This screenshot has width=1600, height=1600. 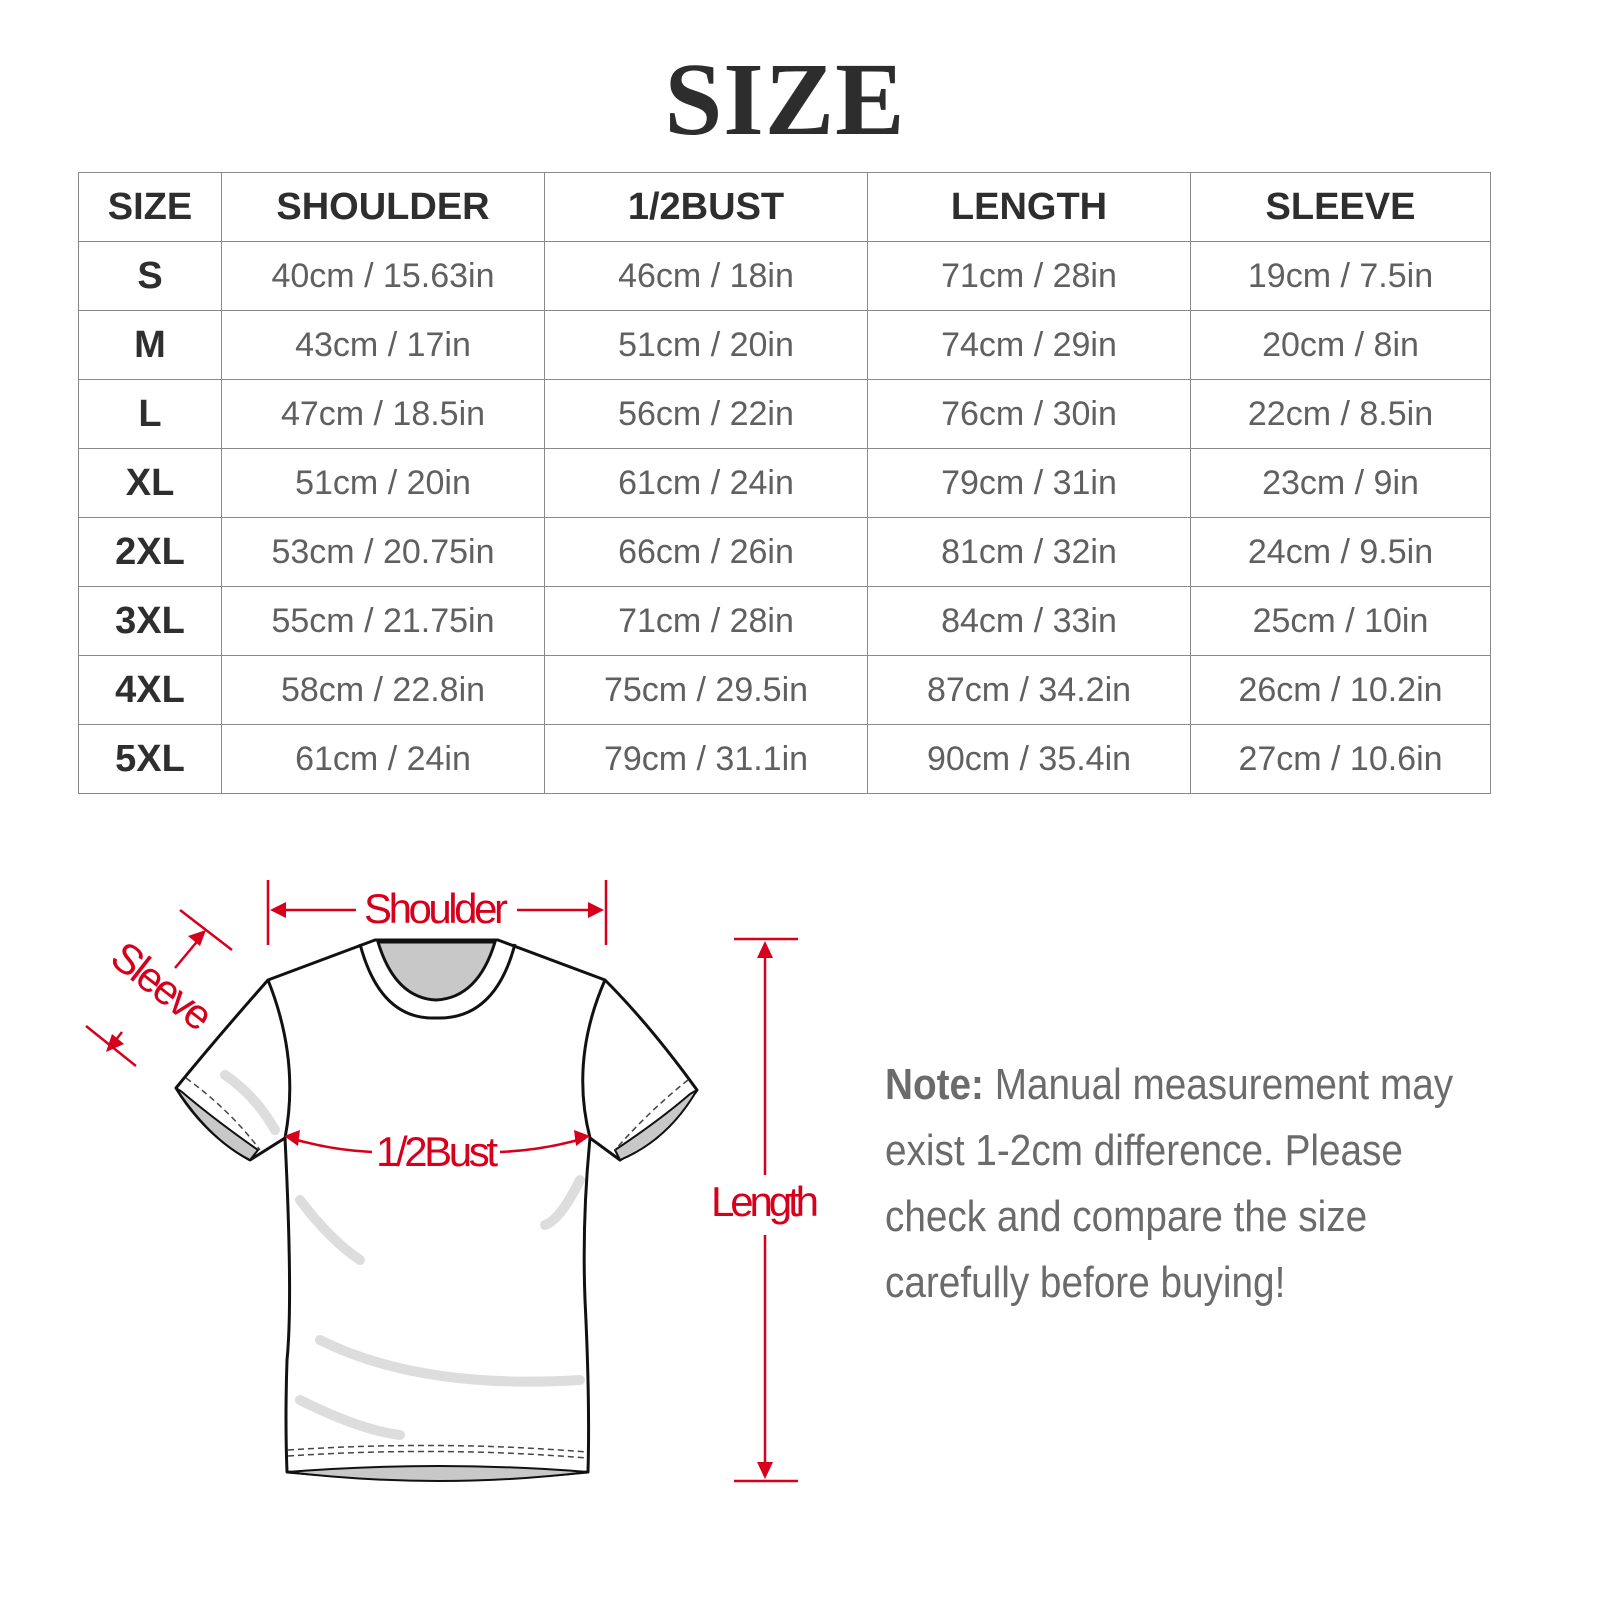 I want to click on measurement-cell: 24cm / 9.5in, so click(x=1340, y=552).